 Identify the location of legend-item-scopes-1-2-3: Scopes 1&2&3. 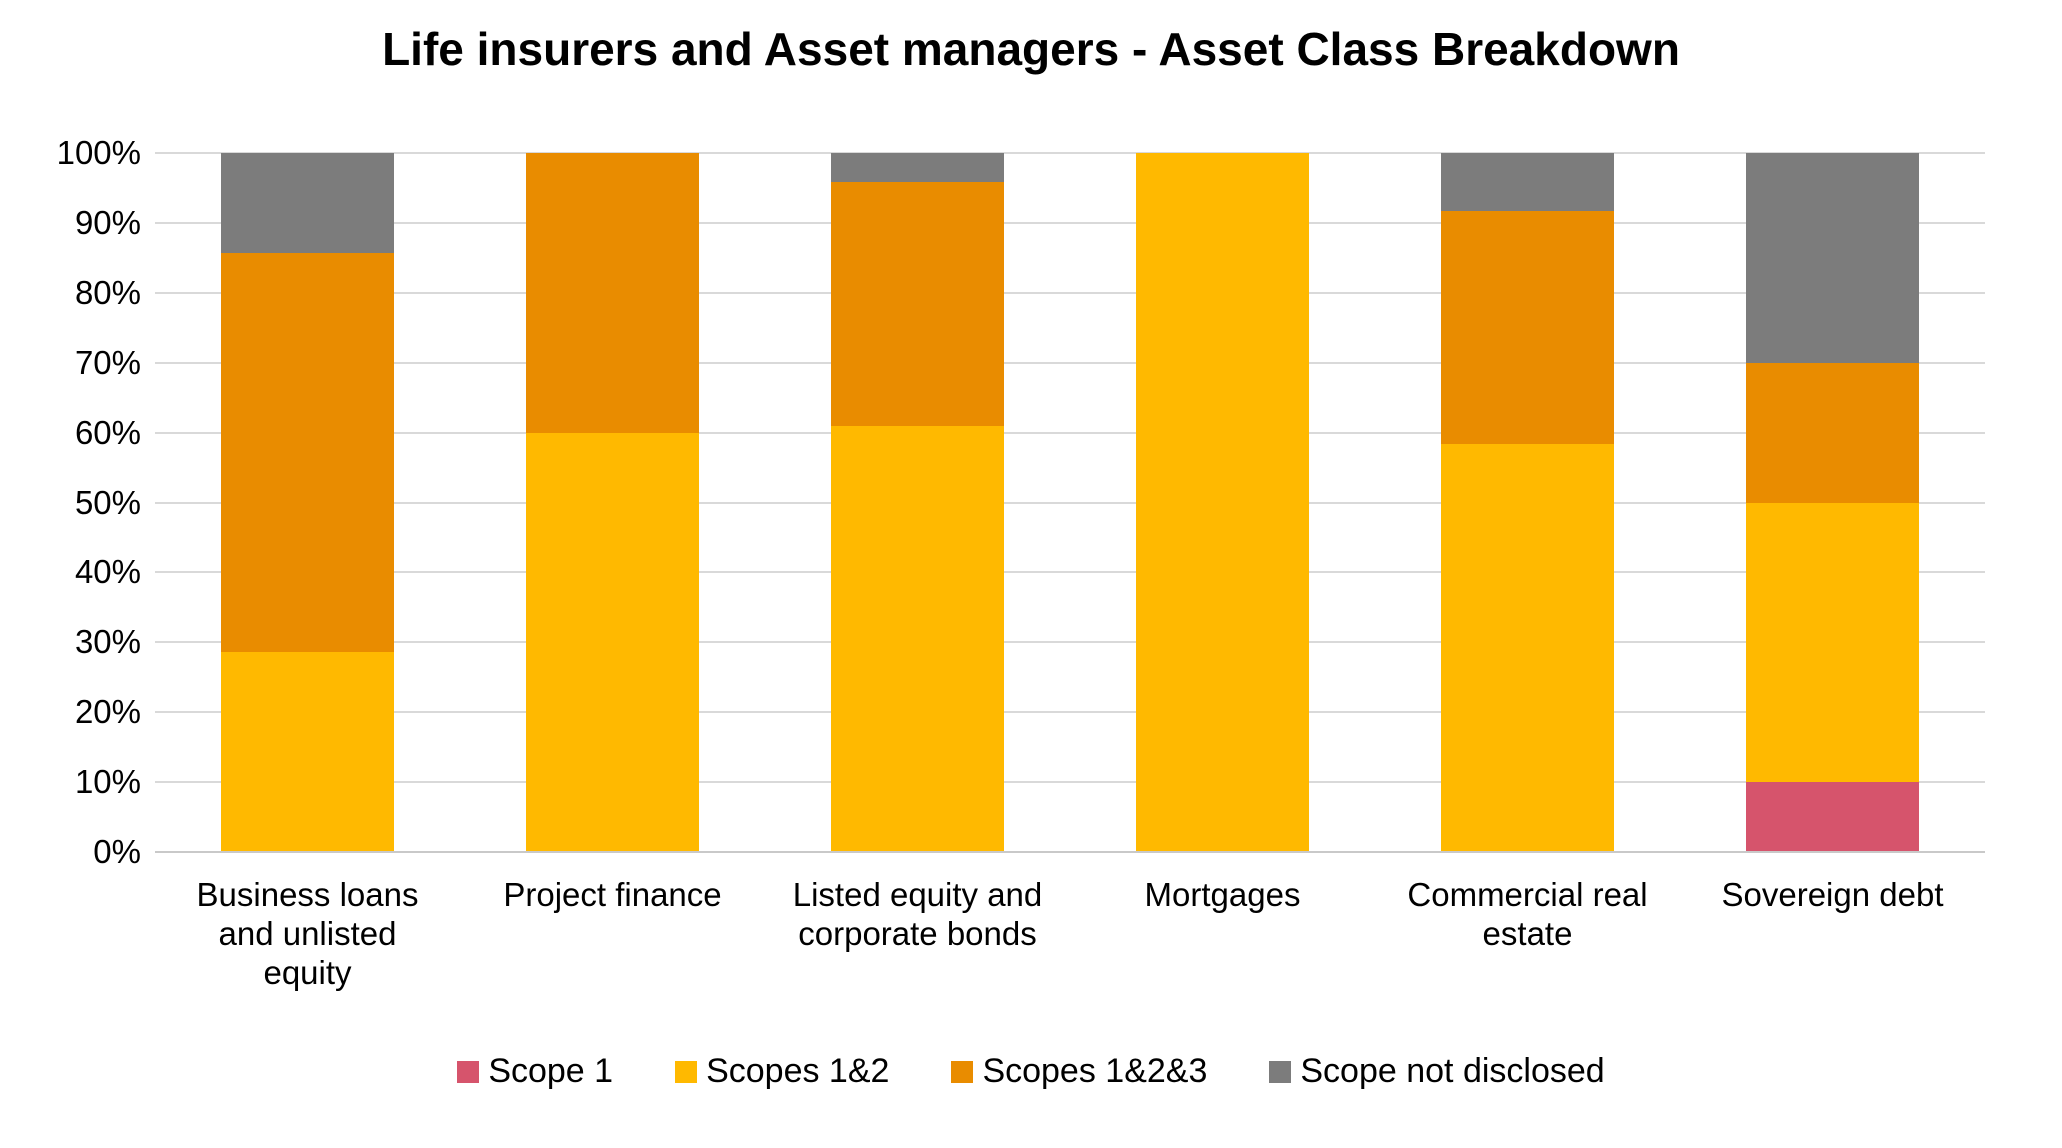
(1079, 1071).